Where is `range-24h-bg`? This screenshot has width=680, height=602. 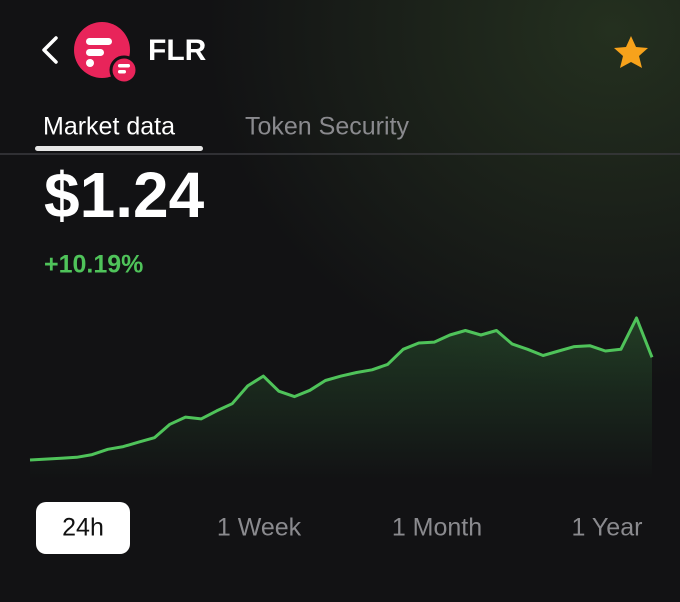
range-24h-bg is located at coordinates (83, 528).